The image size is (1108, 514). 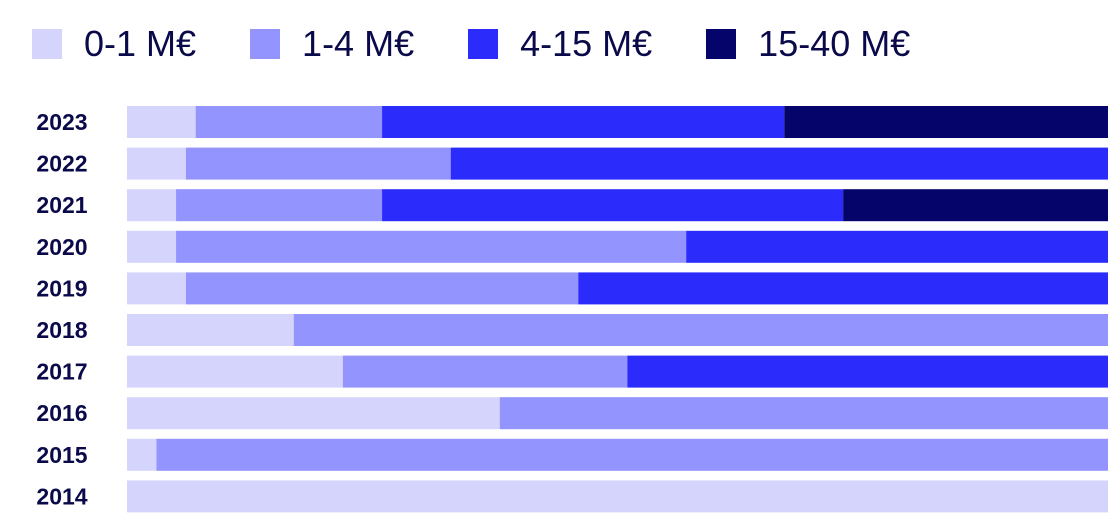 What do you see at coordinates (586, 43) in the screenshot?
I see `legend-label-4-15: 4-15 M€` at bounding box center [586, 43].